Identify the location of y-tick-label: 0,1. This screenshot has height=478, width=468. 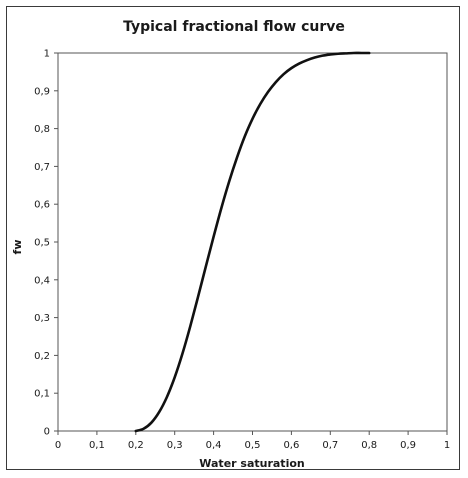
(42, 394).